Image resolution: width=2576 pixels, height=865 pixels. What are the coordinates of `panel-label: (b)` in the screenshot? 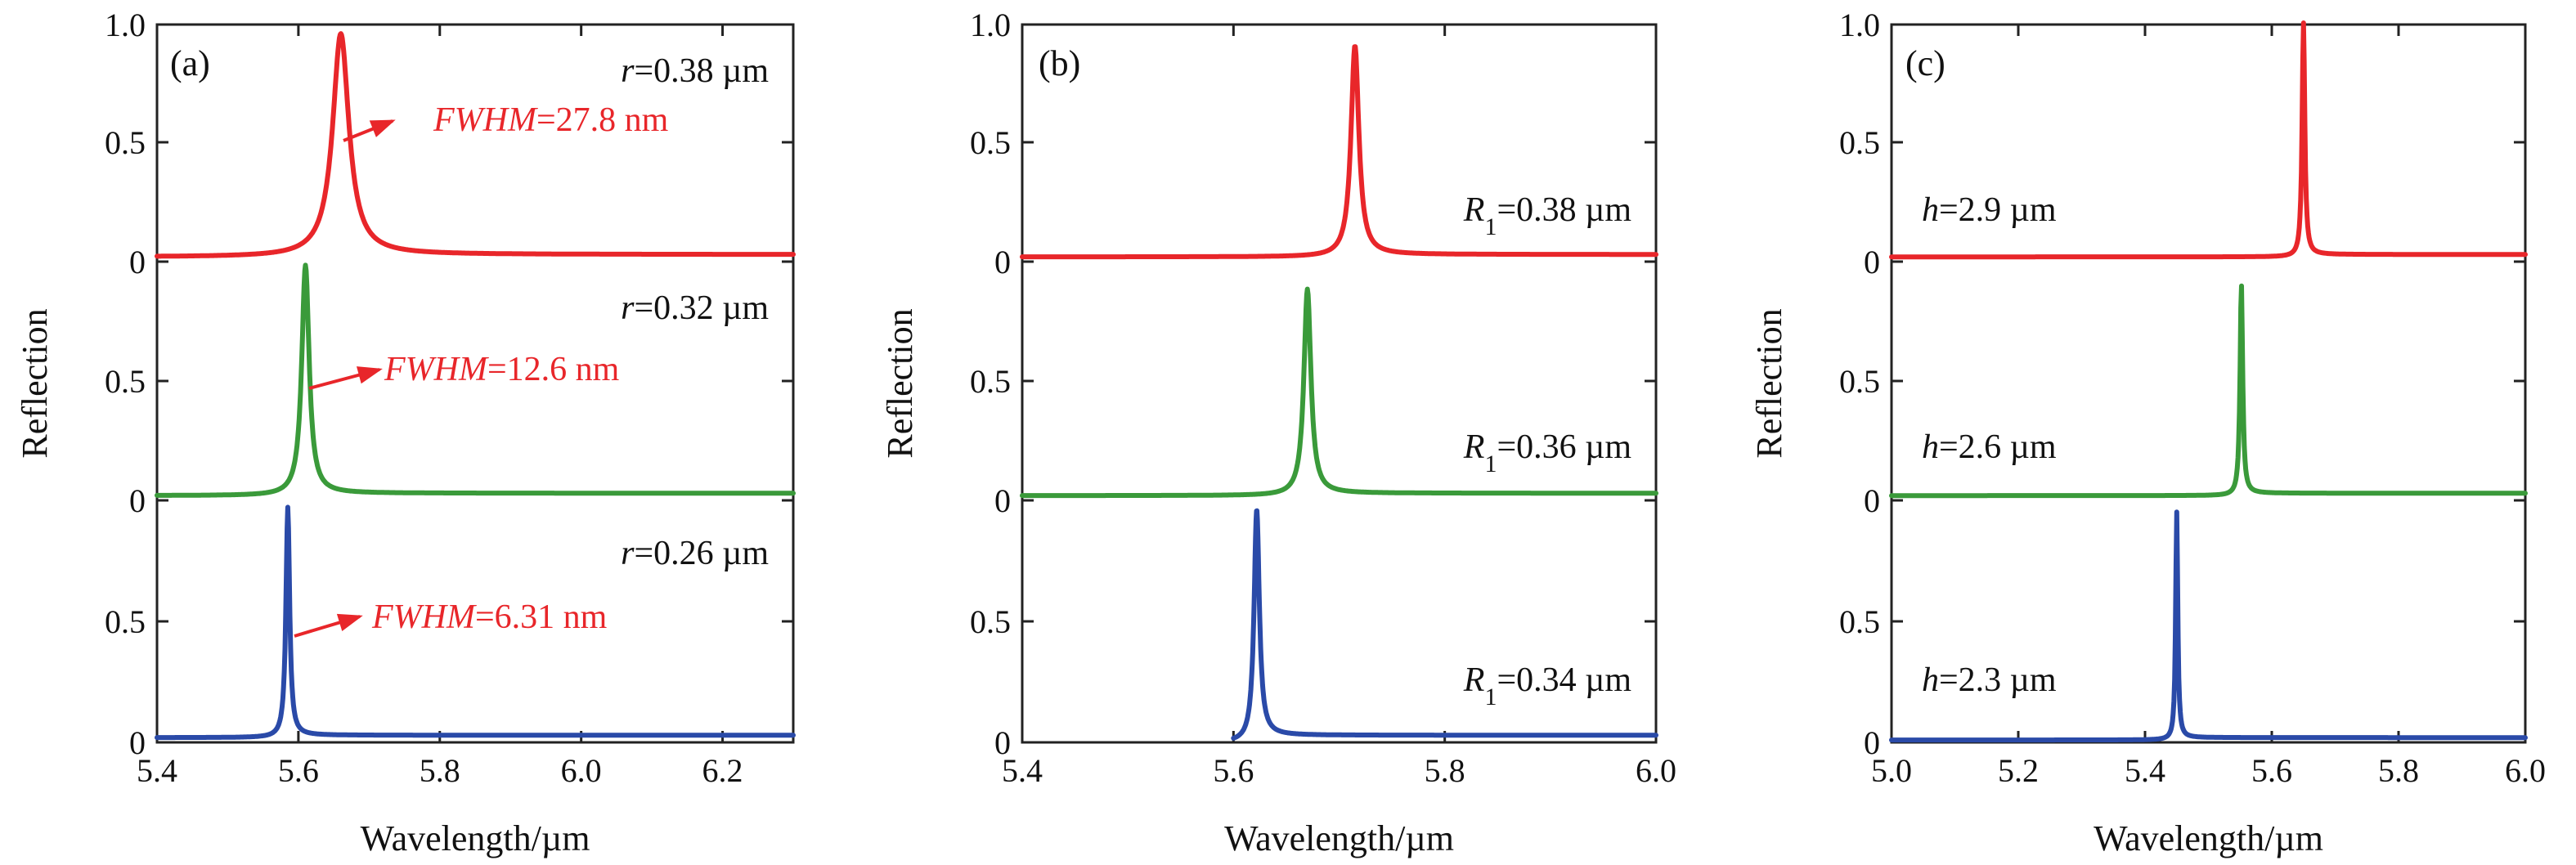 It's located at (1059, 63).